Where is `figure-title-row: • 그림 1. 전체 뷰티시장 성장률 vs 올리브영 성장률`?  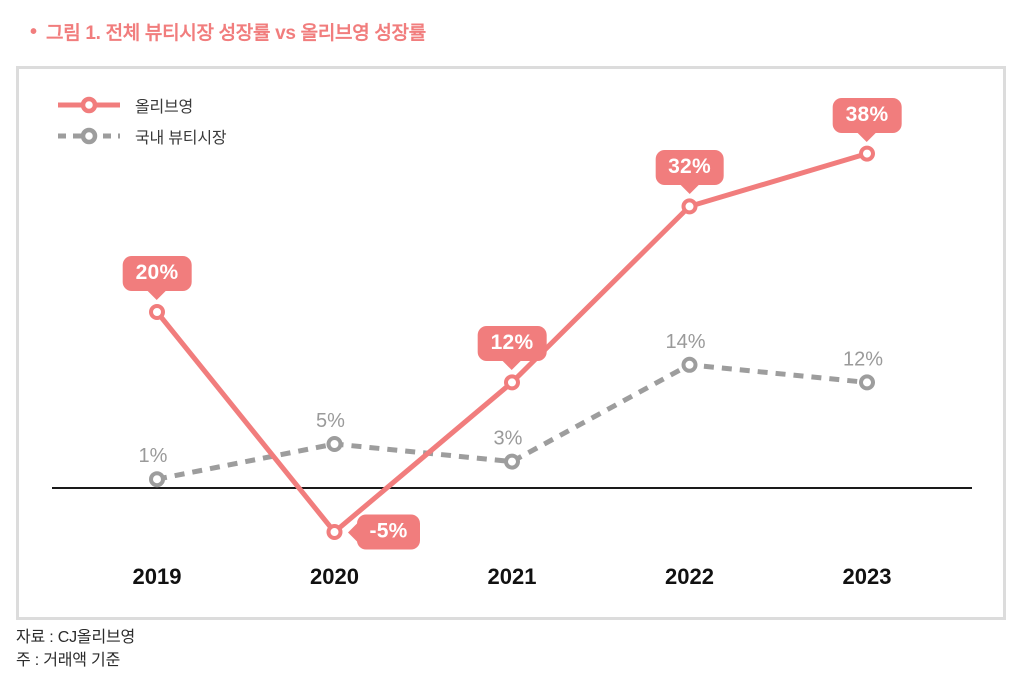 figure-title-row: • 그림 1. 전체 뷰티시장 성장률 vs 올리브영 성장률 is located at coordinates (228, 31).